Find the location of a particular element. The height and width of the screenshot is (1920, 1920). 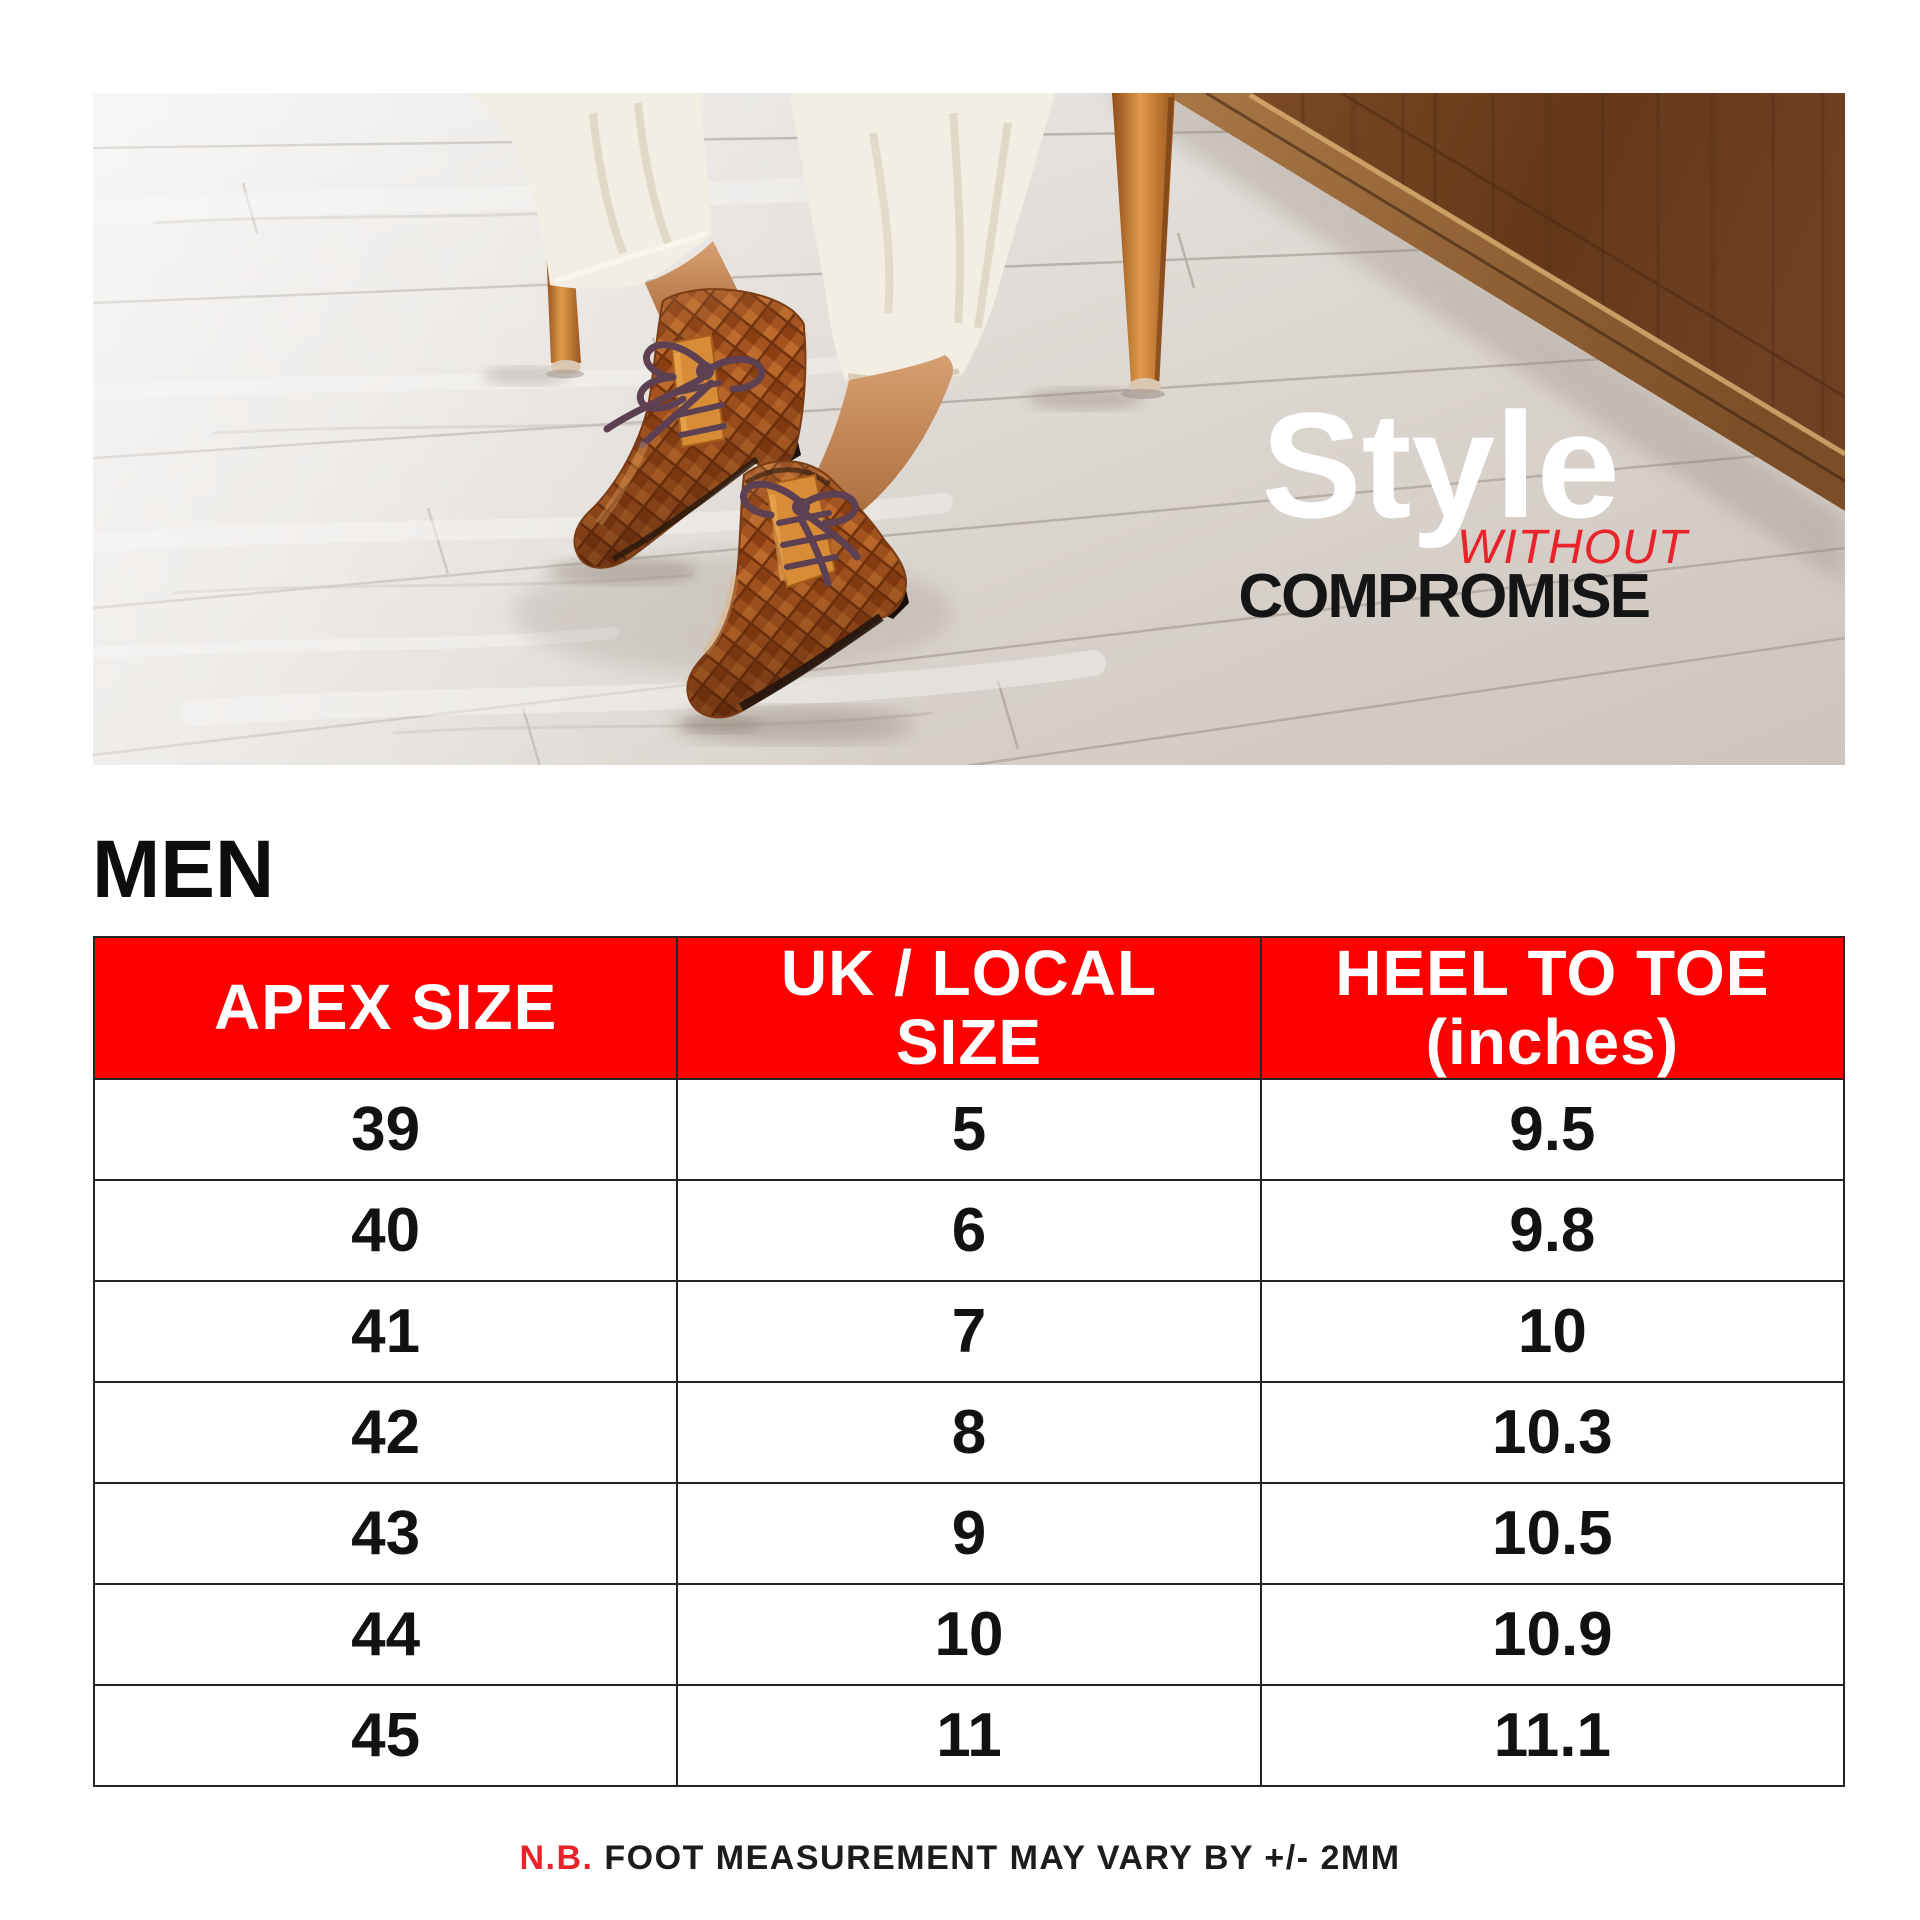

table-row: 44 10 10.9 is located at coordinates (969, 1634).